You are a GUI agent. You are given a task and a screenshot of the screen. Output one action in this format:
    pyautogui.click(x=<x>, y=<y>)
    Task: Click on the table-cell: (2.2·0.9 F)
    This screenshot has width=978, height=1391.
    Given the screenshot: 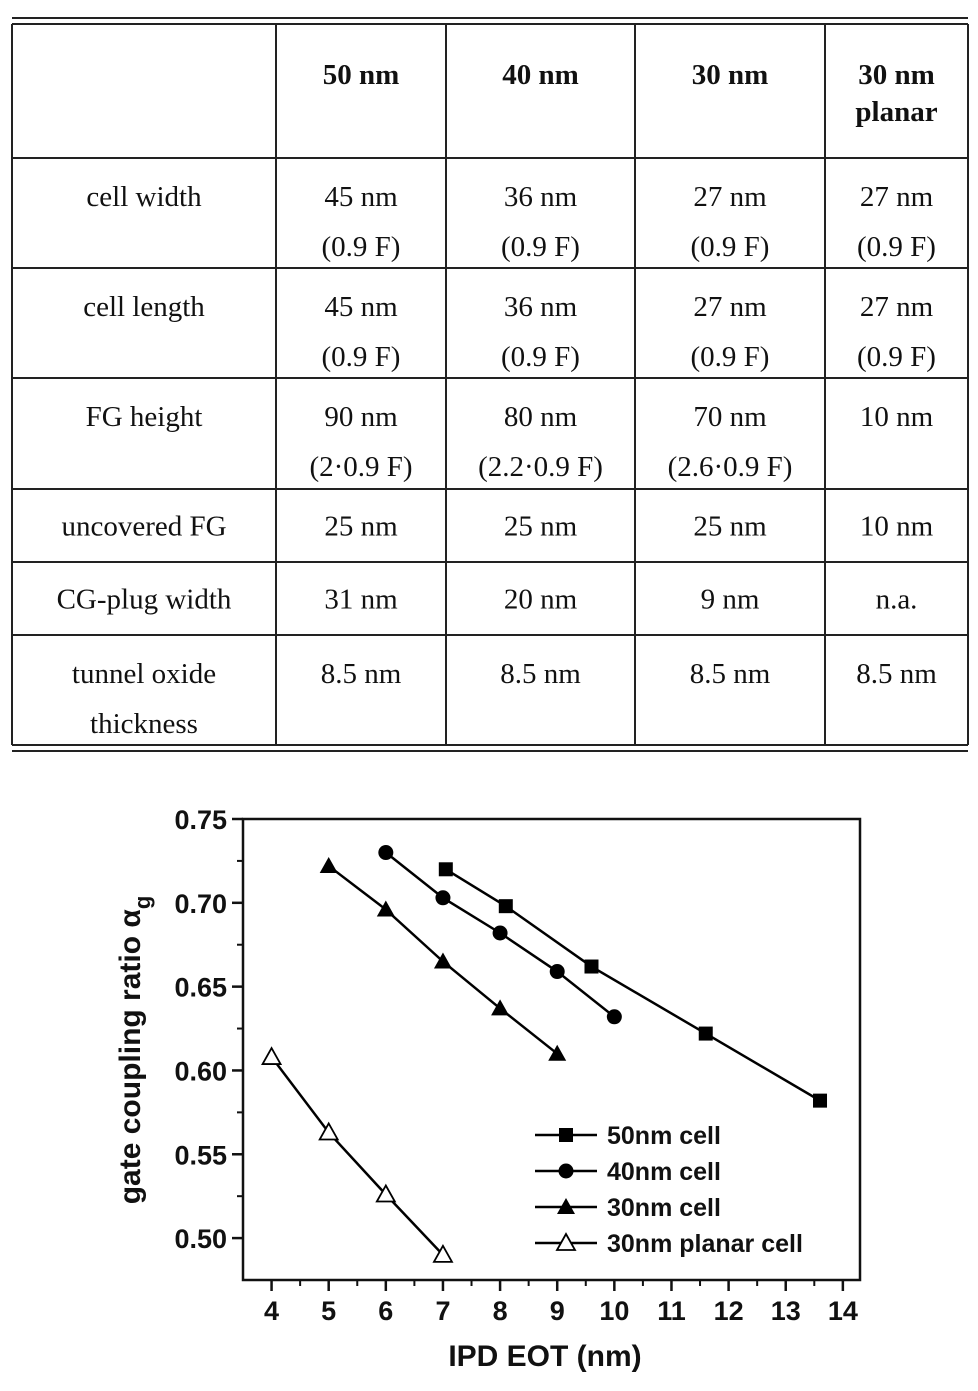 What is the action you would take?
    pyautogui.click(x=540, y=467)
    